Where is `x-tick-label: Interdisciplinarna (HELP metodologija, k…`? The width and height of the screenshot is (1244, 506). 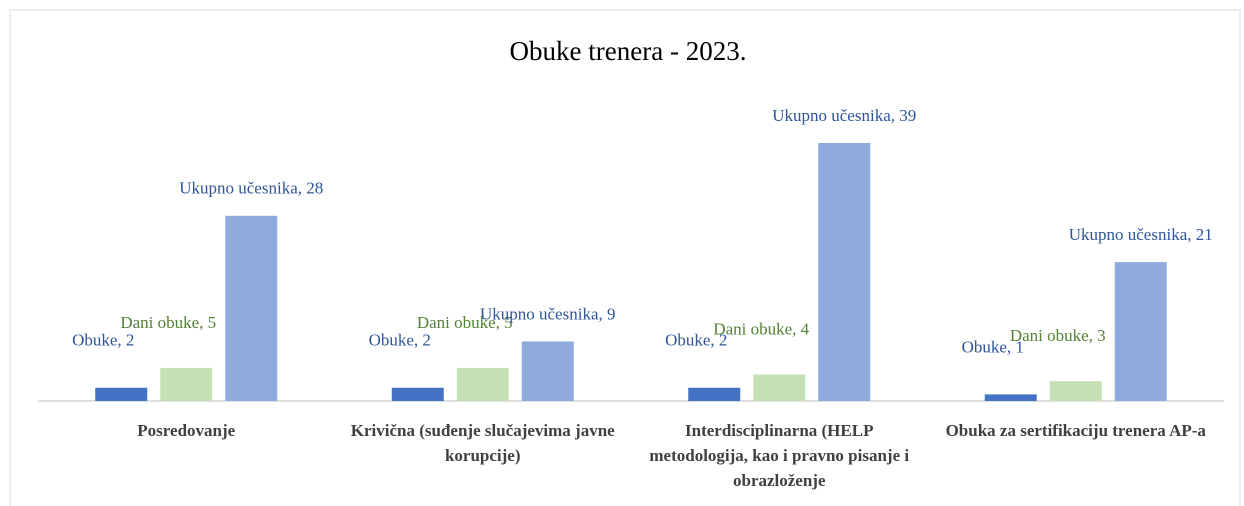
x-tick-label: Interdisciplinarna (HELP metodologija, k… is located at coordinates (779, 455).